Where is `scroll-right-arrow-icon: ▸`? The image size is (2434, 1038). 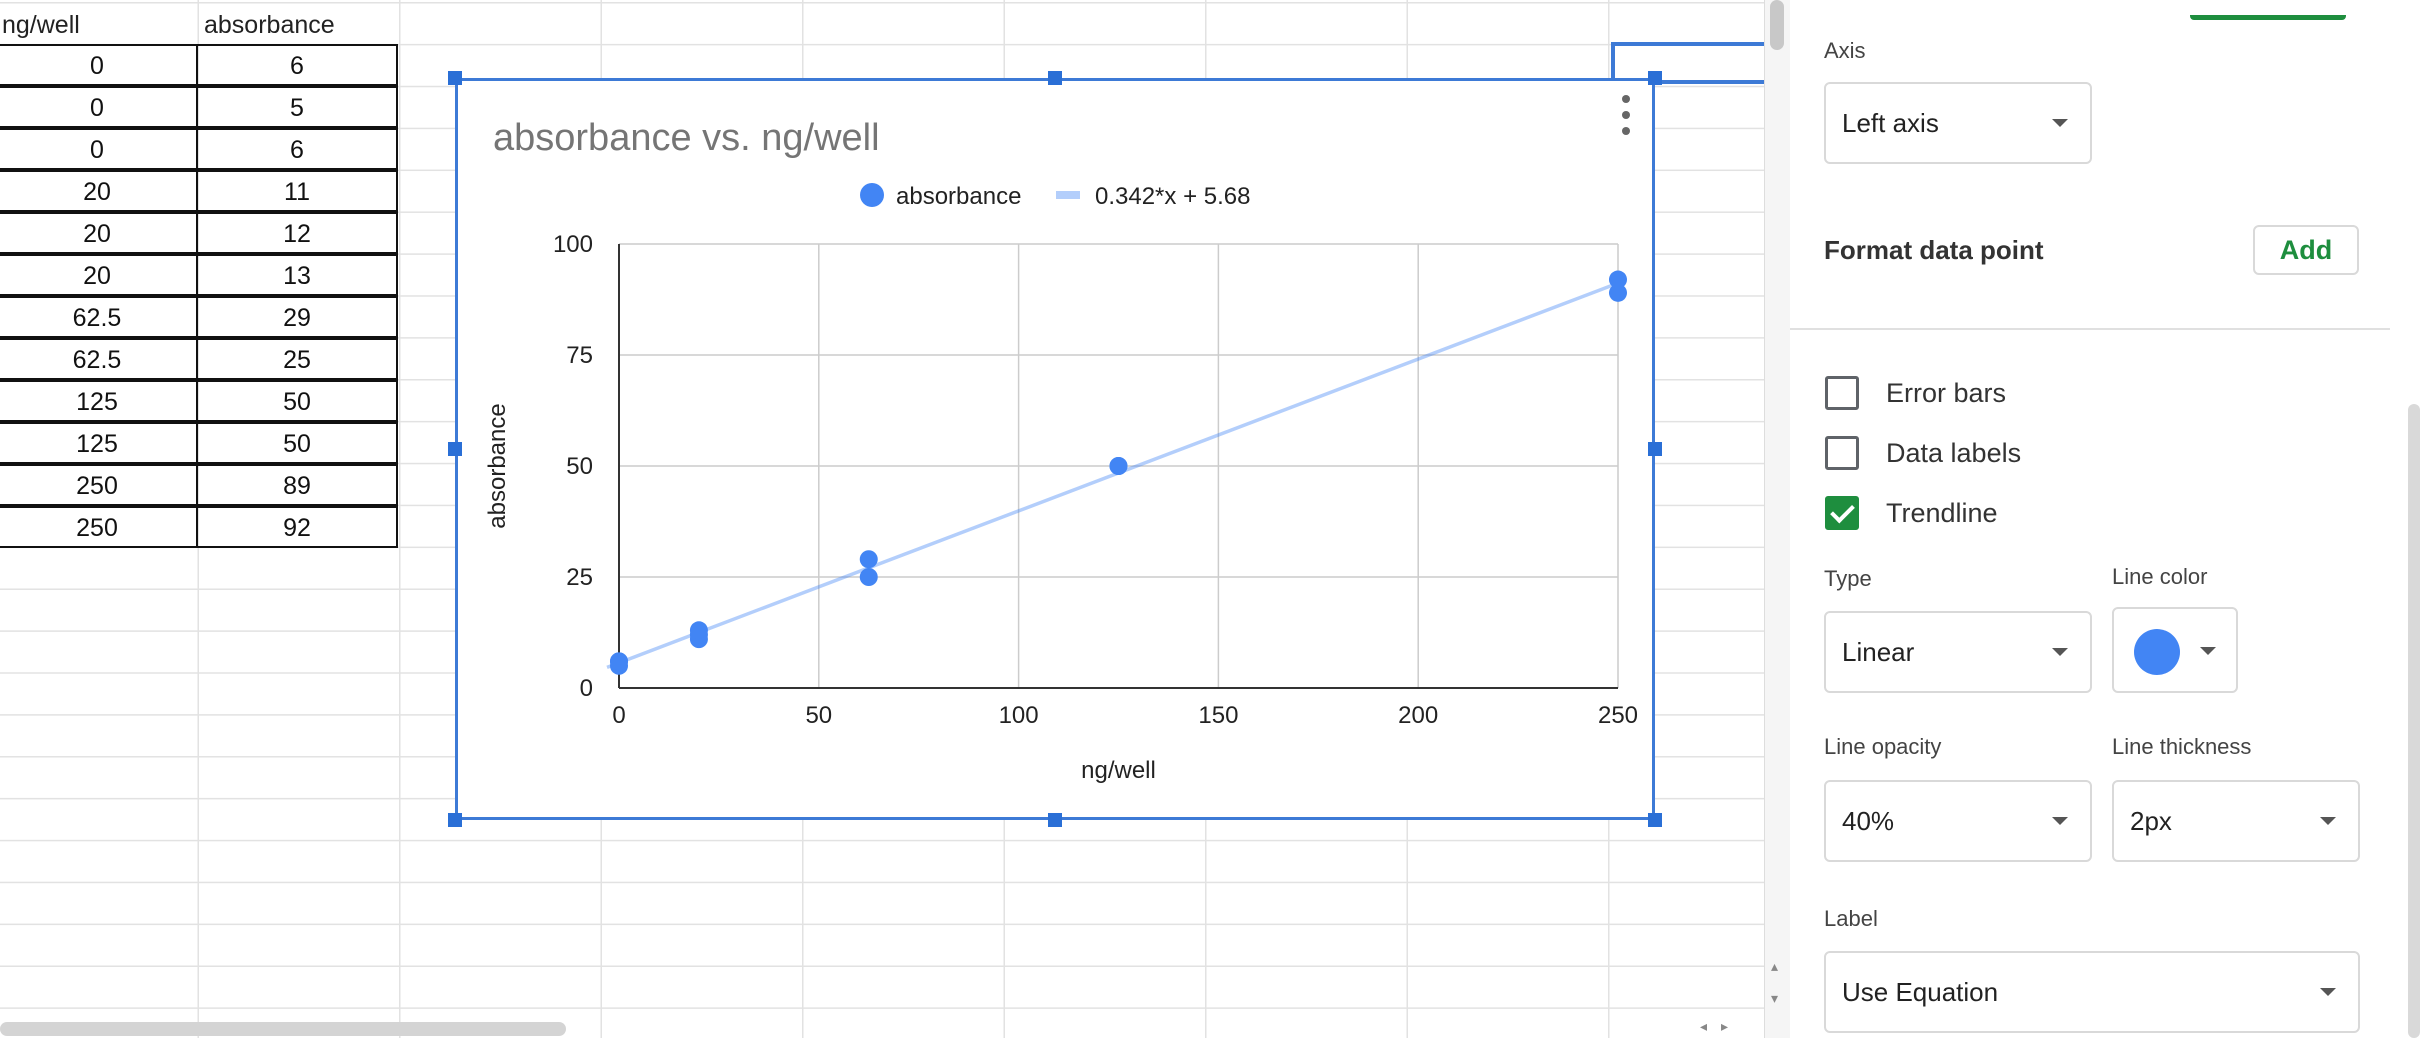 scroll-right-arrow-icon: ▸ is located at coordinates (1725, 1026).